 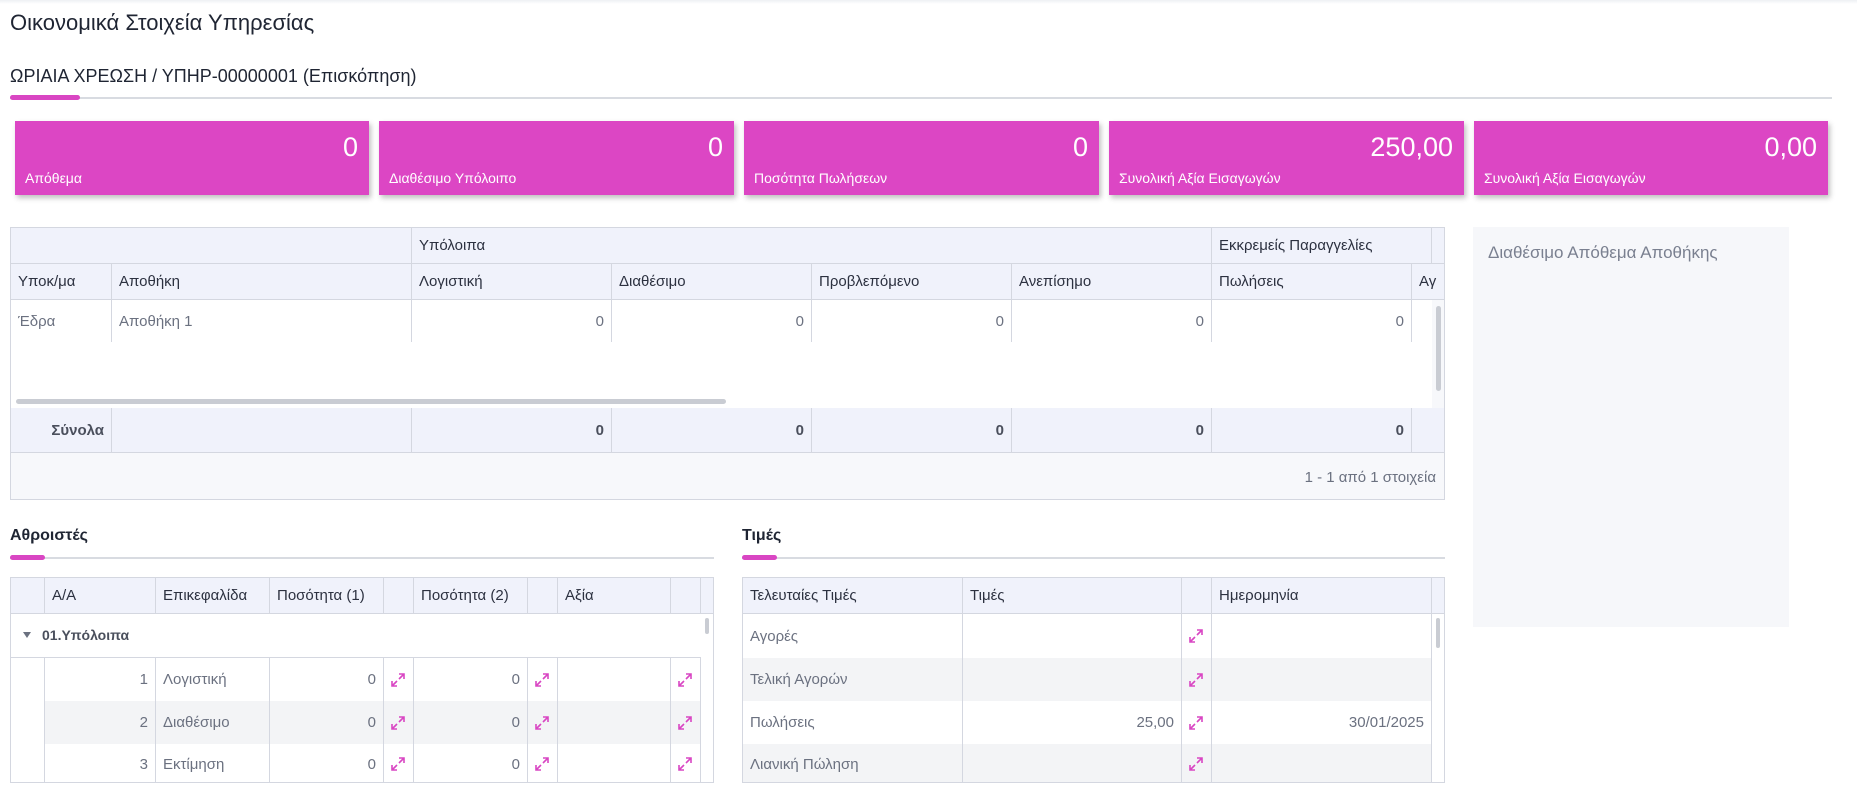 I want to click on kpi-value: 0, so click(x=1080, y=147).